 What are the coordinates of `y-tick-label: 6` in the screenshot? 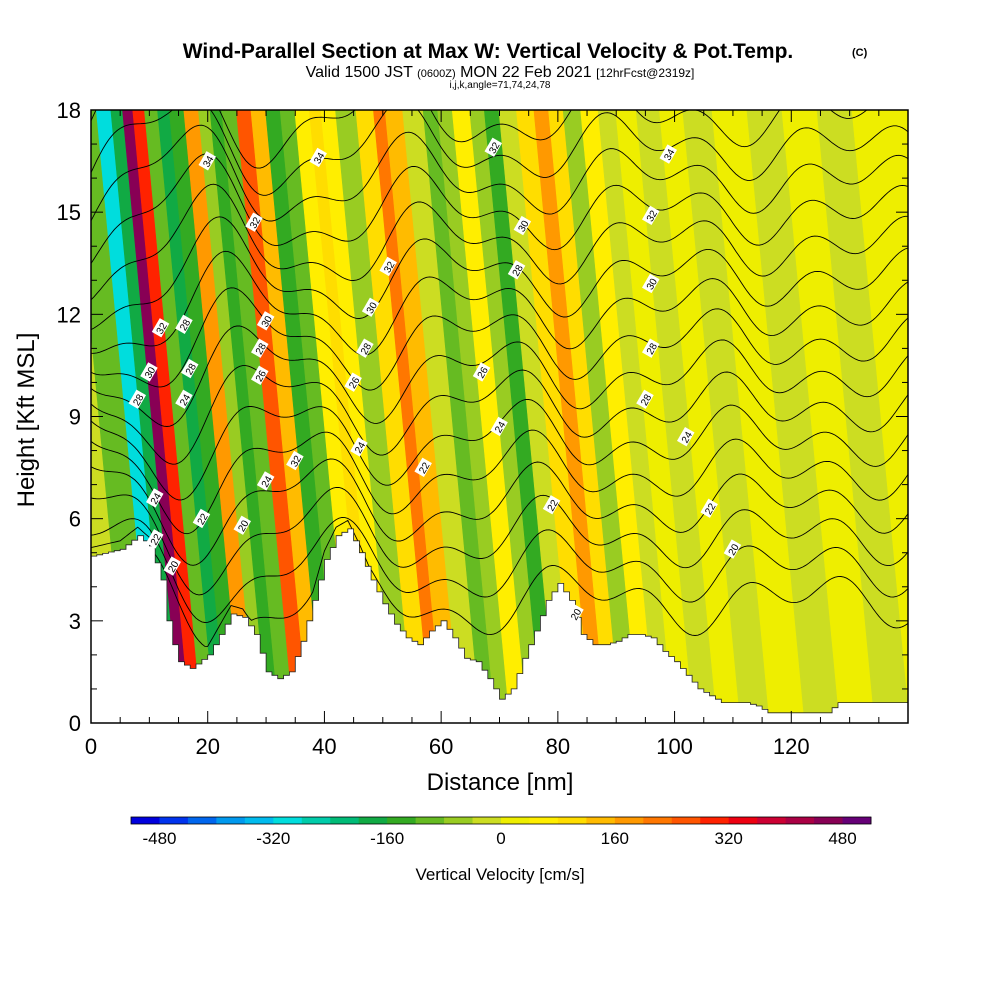 It's located at (75, 519).